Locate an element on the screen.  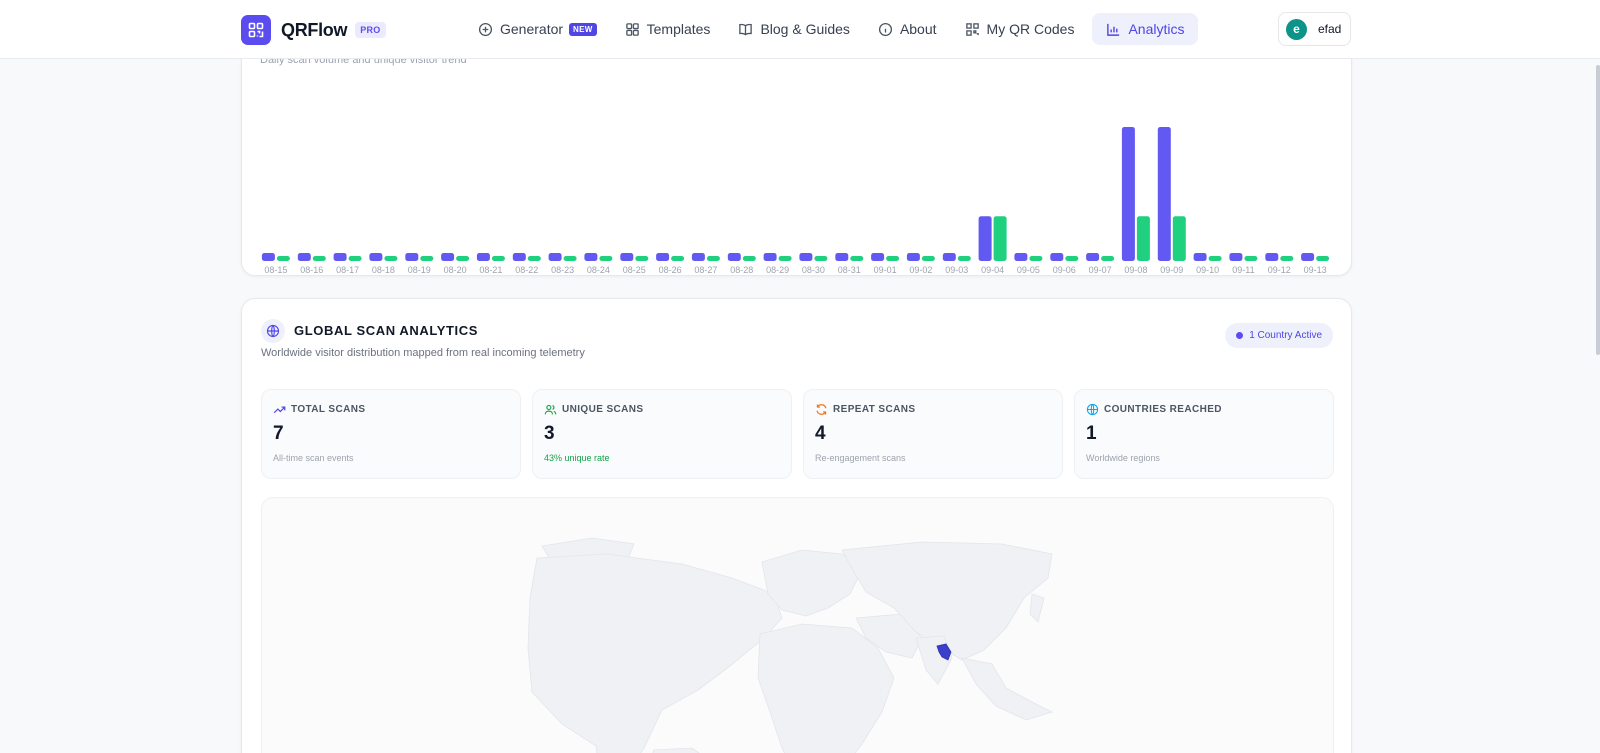
nav-item-generator: Generator NEW is located at coordinates (537, 29).